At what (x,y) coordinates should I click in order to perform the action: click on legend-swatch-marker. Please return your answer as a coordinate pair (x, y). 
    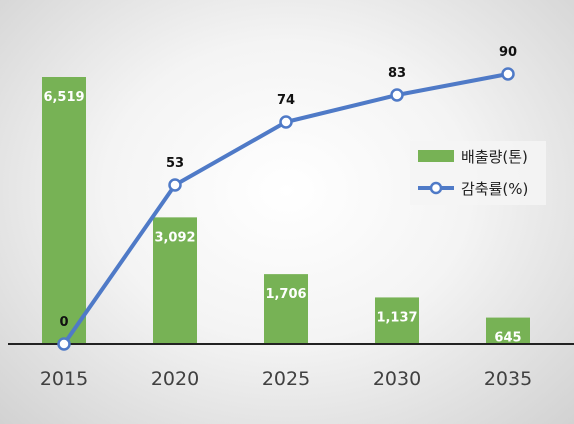
    Looking at the image, I should click on (436, 188).